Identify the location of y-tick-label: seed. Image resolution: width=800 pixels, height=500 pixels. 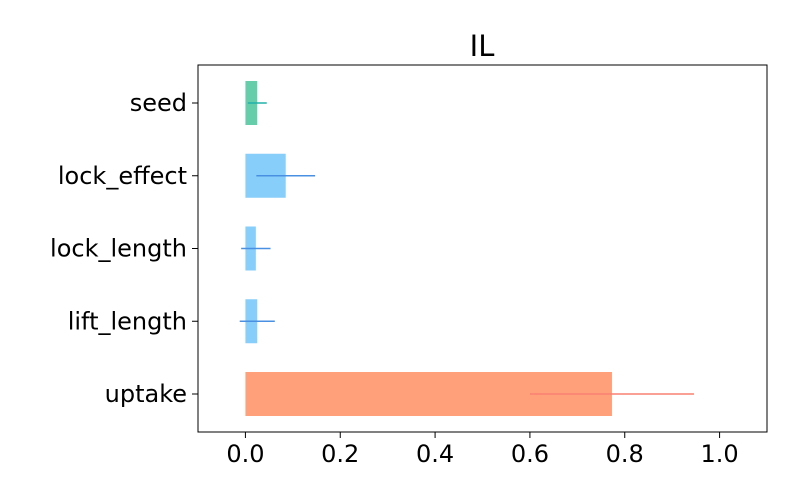
(158, 103).